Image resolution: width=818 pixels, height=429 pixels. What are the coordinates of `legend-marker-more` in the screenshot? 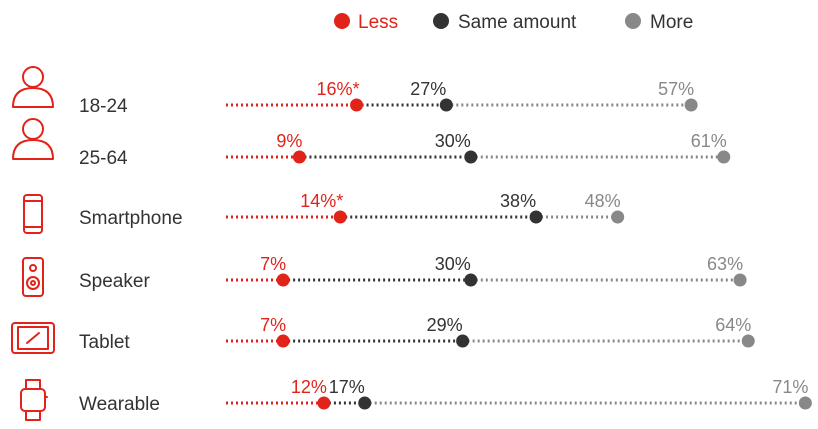 It's located at (633, 21).